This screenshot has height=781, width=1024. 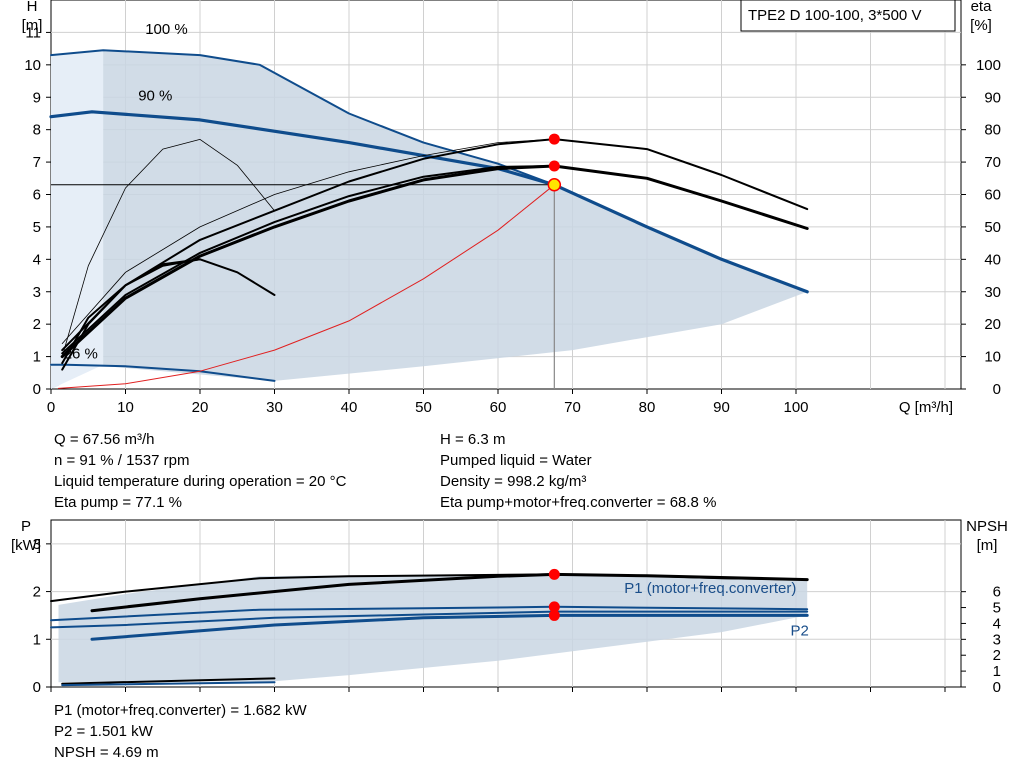 What do you see at coordinates (516, 460) in the screenshot?
I see `result-pumped-liquid: Pumped liquid = Water` at bounding box center [516, 460].